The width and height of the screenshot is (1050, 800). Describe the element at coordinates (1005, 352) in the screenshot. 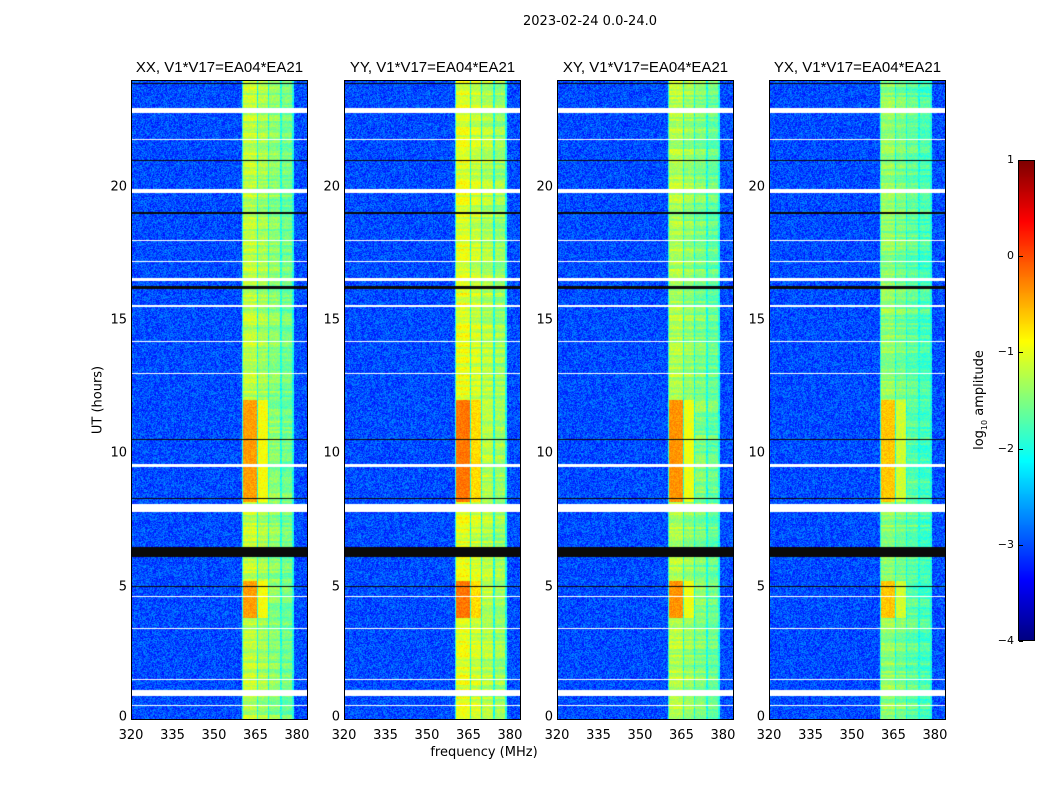

I see `colorbar-tick-label: −1` at that location.